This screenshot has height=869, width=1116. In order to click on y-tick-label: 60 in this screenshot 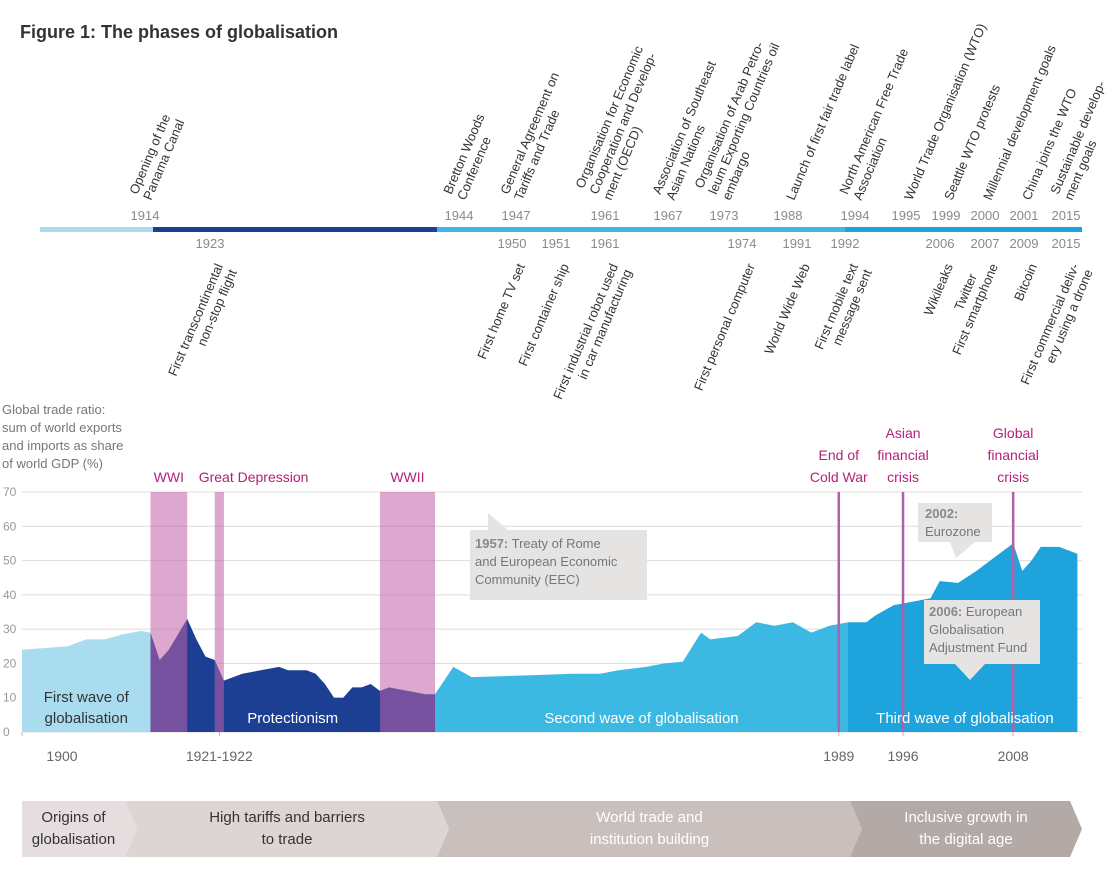, I will do `click(10, 526)`.